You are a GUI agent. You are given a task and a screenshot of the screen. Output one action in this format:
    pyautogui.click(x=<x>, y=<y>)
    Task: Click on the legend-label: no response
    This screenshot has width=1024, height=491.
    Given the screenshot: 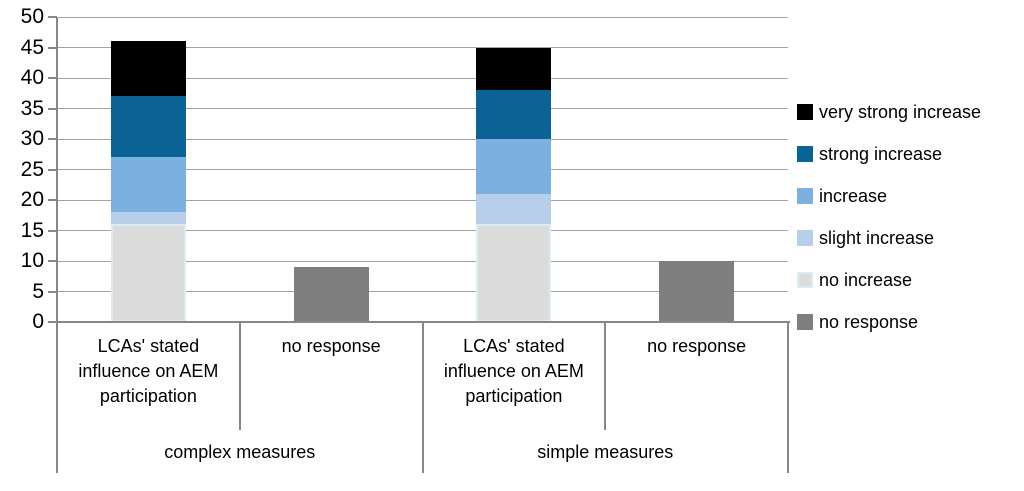 What is the action you would take?
    pyautogui.click(x=869, y=321)
    